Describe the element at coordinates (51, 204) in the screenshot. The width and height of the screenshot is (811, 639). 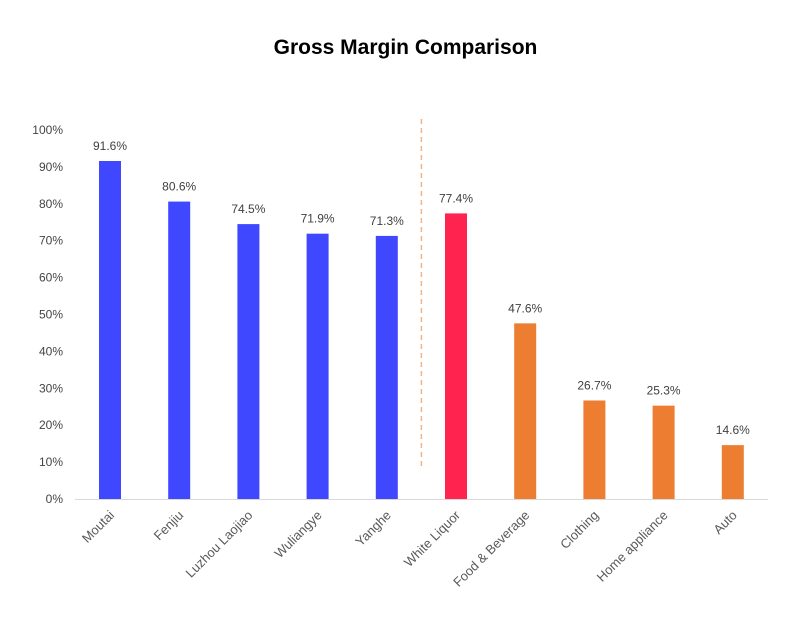
I see `y-tick-label: 80%` at that location.